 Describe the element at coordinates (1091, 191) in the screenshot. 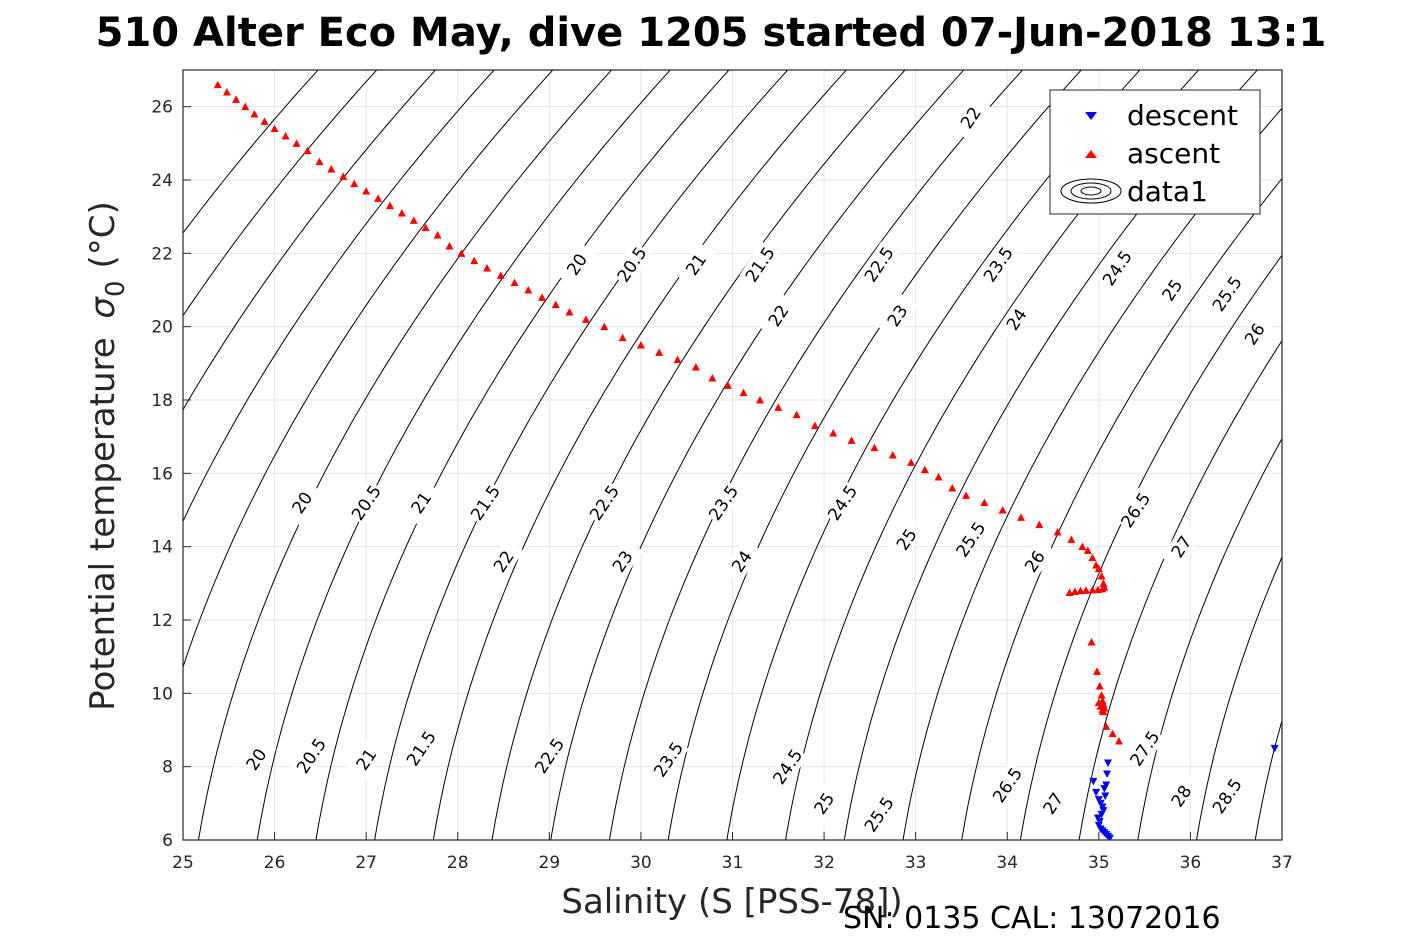

I see `legend-contour-marker` at that location.